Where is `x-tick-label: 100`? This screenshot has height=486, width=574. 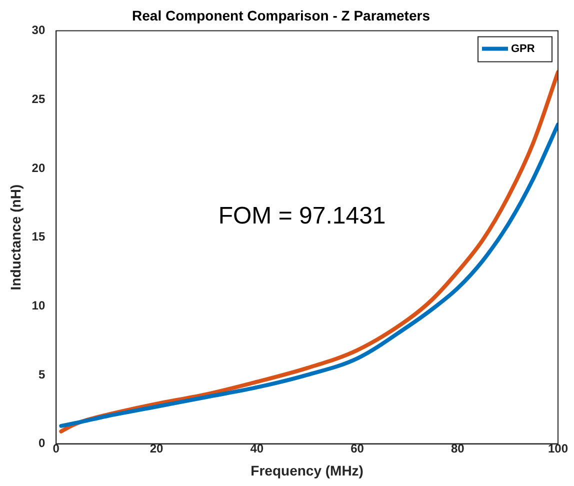
x-tick-label: 100 is located at coordinates (558, 448).